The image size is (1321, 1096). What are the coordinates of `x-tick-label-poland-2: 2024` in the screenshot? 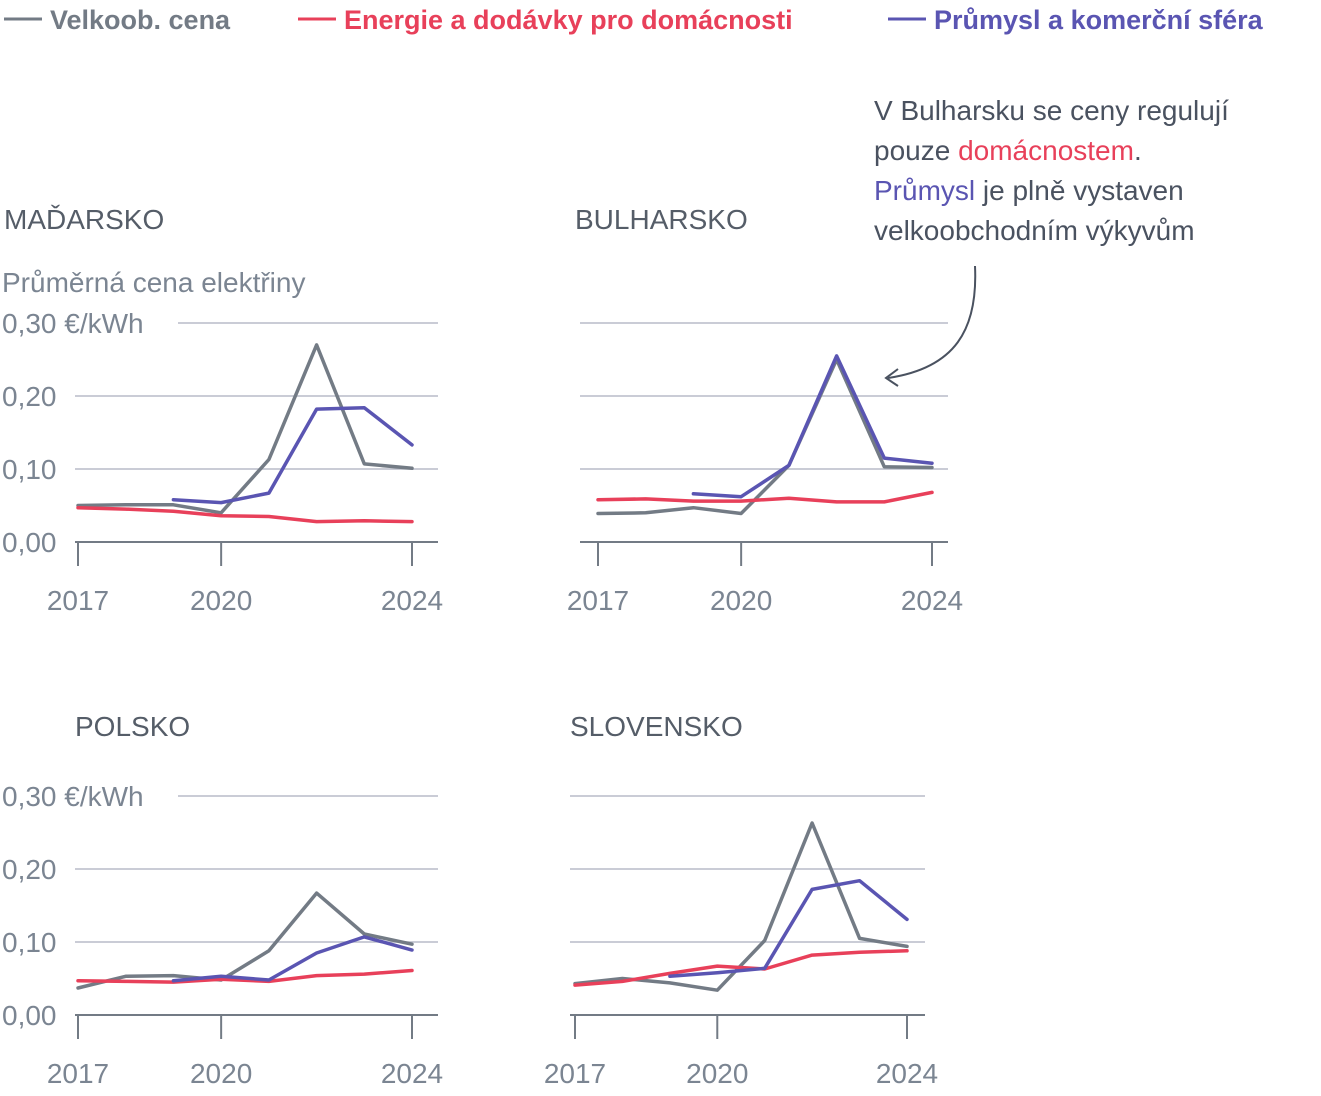 It's located at (412, 1073).